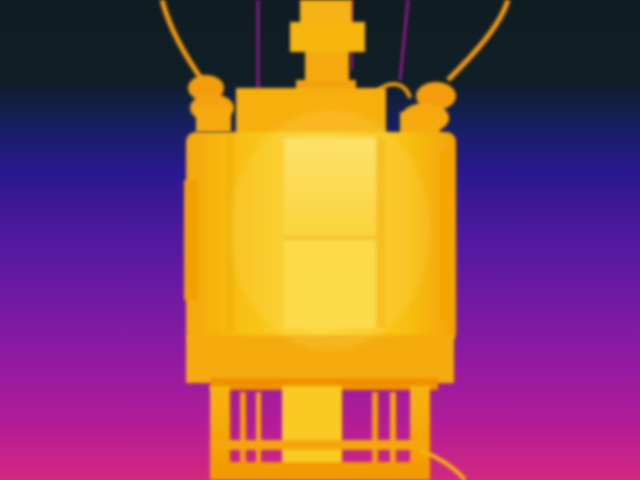 The image size is (640, 480). I want to click on left-bushing, so click(211, 103).